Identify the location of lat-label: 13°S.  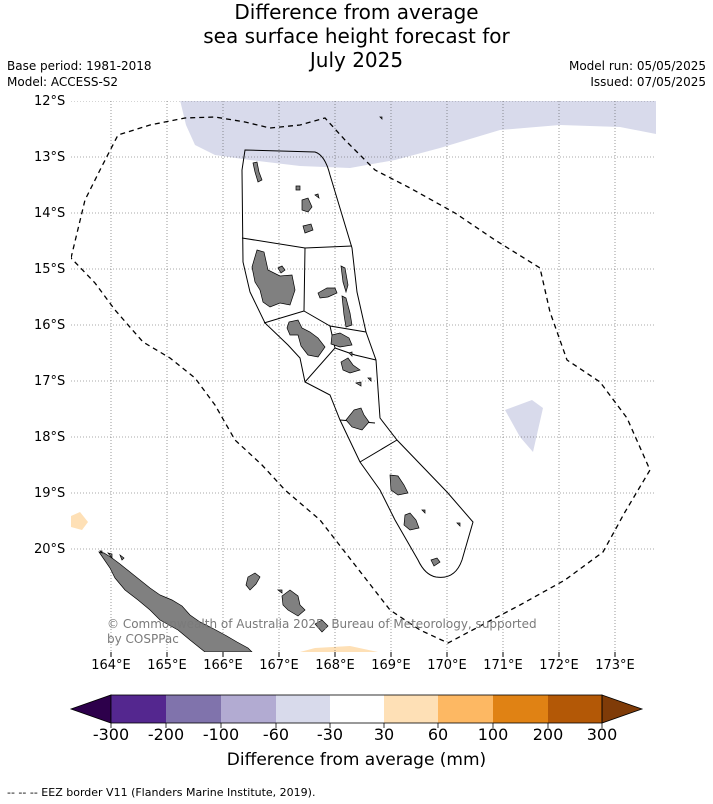
(50, 157).